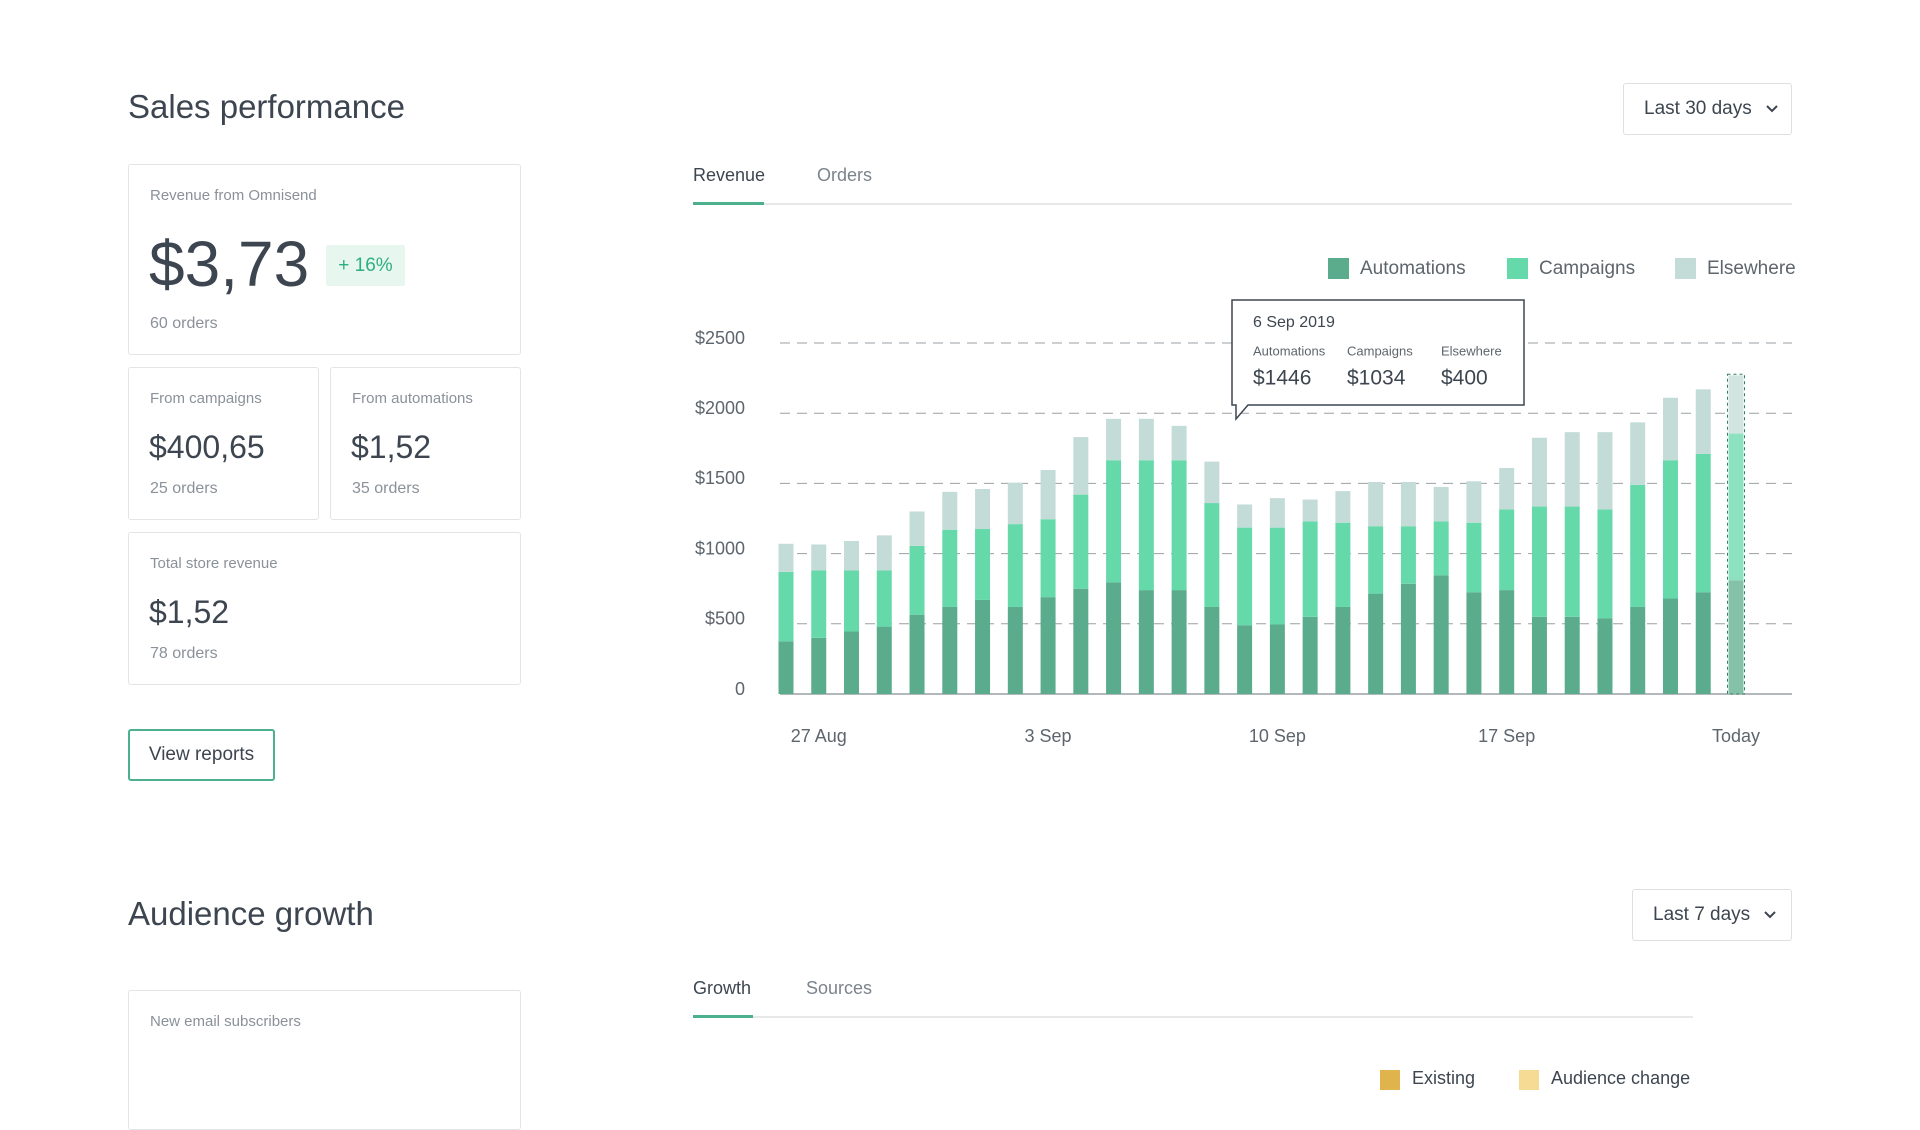  Describe the element at coordinates (722, 988) in the screenshot. I see `tab-active: Growth` at that location.